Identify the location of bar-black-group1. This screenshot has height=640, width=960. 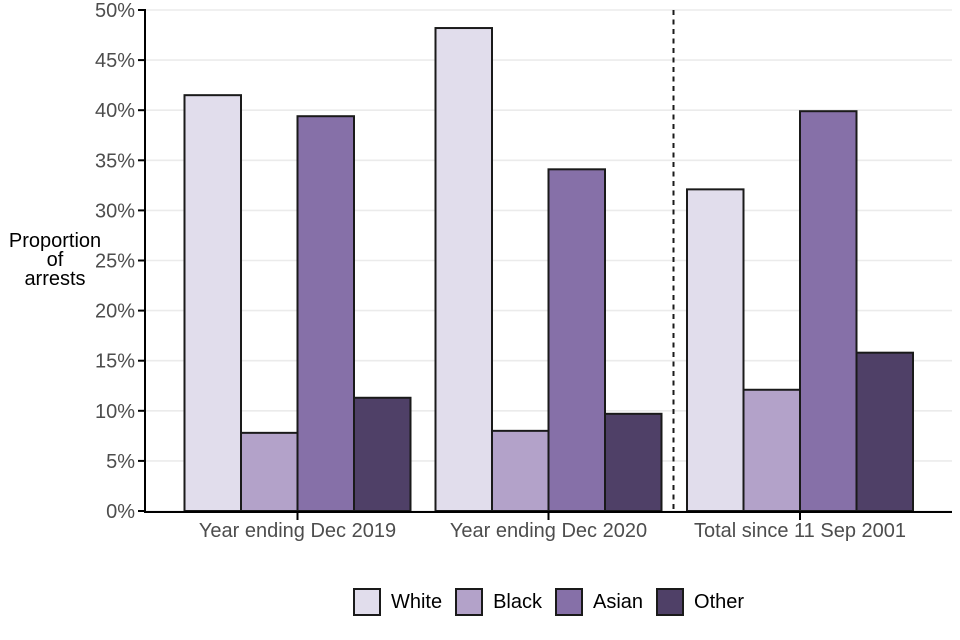
(269, 471).